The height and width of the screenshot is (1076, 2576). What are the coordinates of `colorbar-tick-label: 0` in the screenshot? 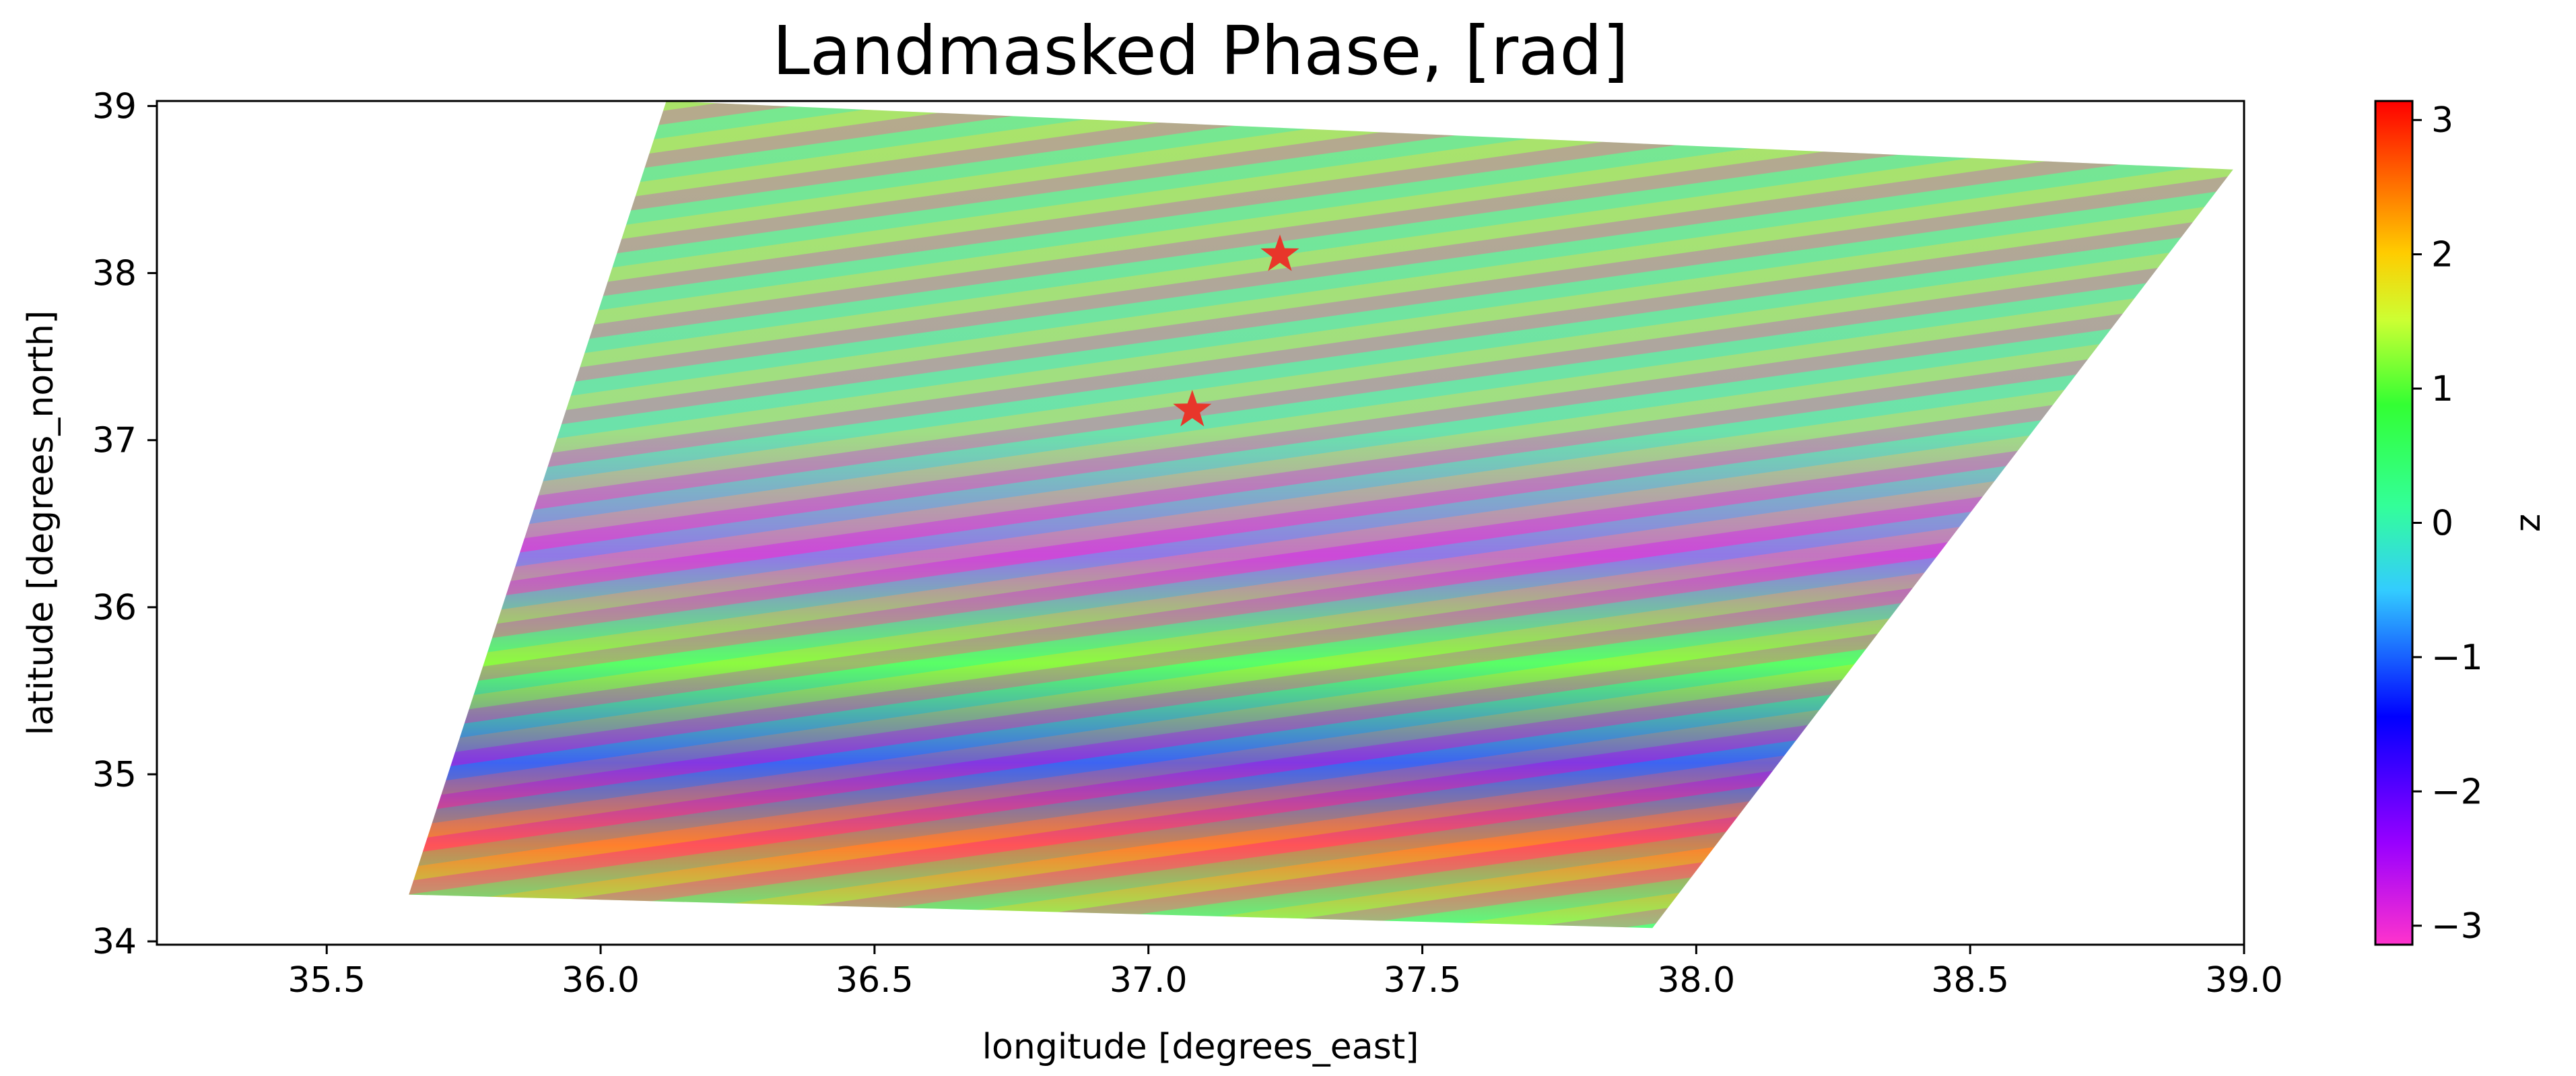 It's located at (2442, 524).